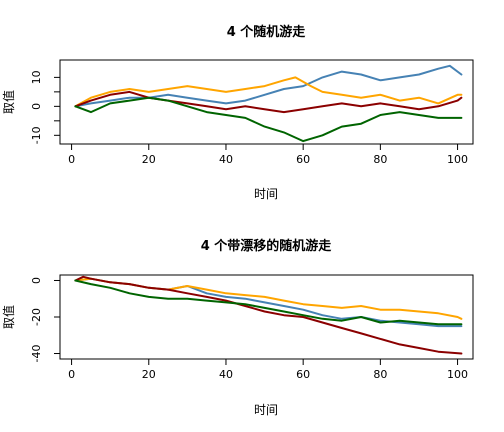 The width and height of the screenshot is (504, 432). Describe the element at coordinates (36, 317) in the screenshot. I see `y-tick-label: -20` at that location.